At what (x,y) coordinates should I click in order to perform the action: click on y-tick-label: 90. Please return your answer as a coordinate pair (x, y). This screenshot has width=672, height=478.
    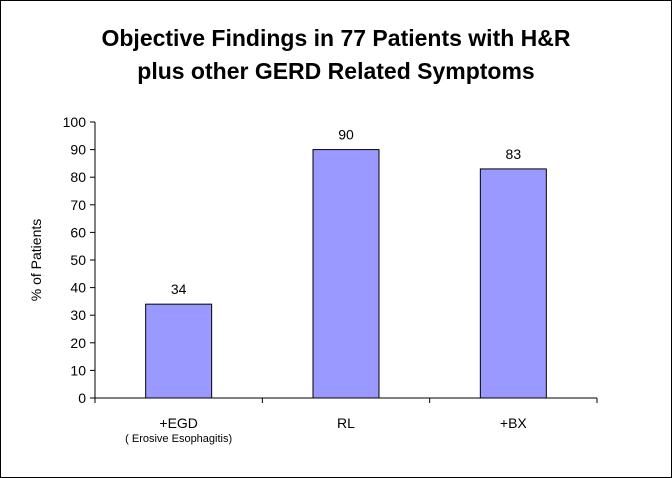
    Looking at the image, I should click on (78, 150).